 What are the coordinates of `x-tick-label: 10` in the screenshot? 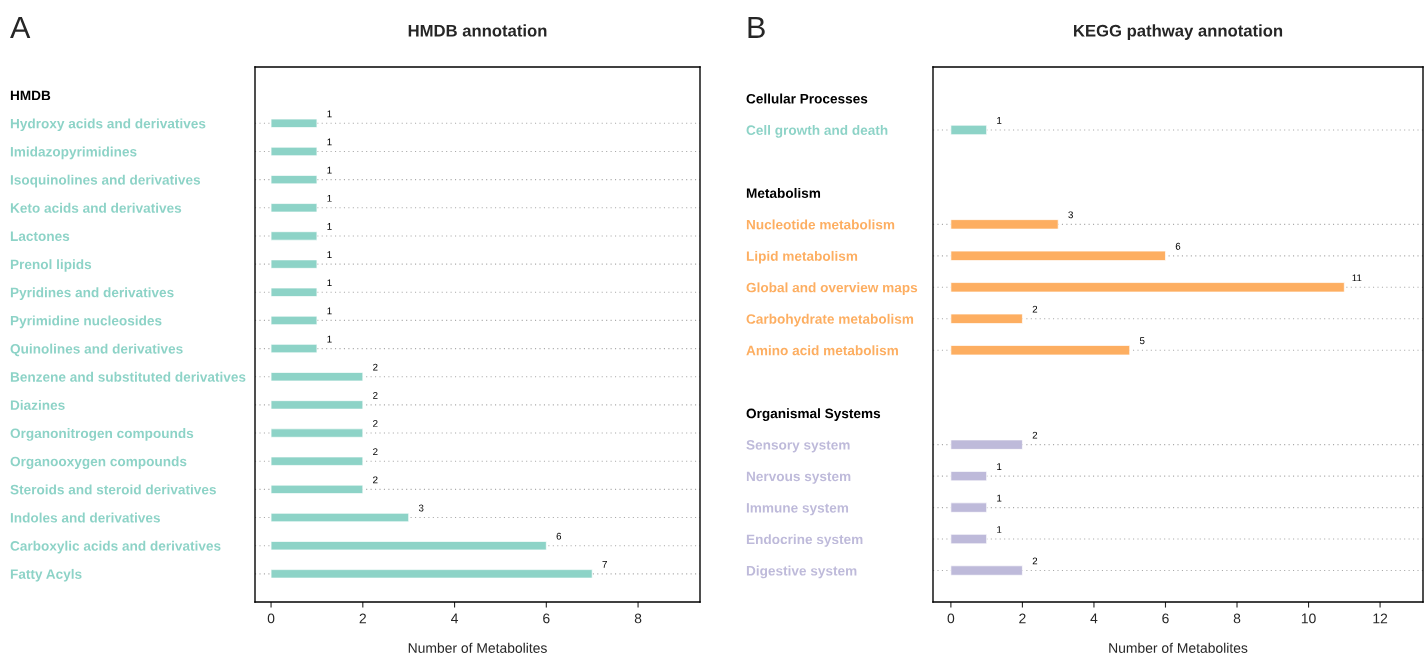 It's located at (1308, 618).